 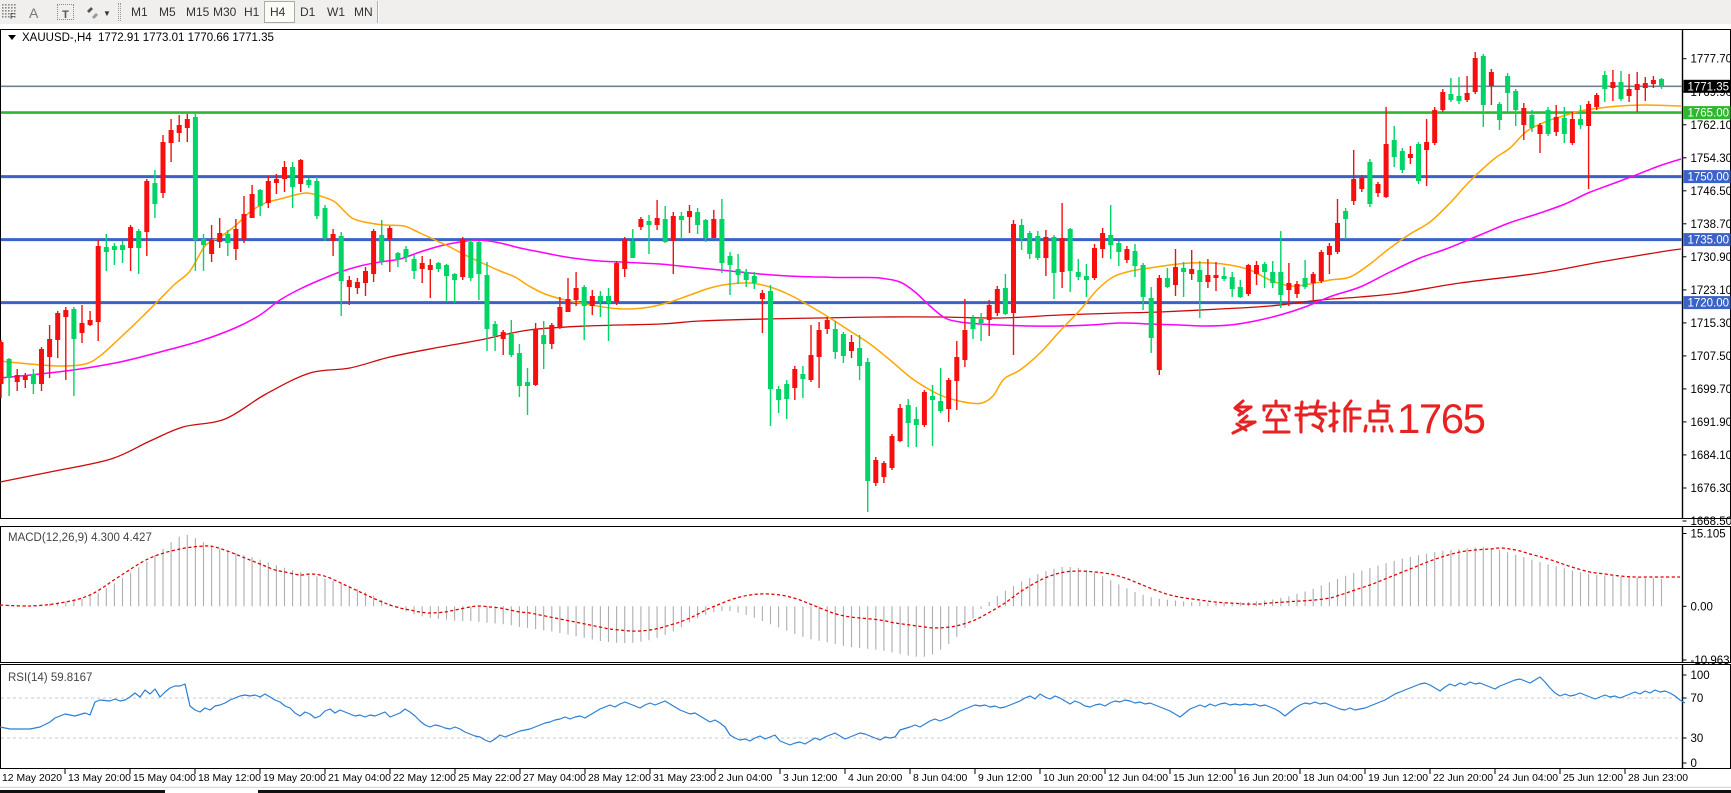 I want to click on svg-text: 1738.70, so click(x=1711, y=225).